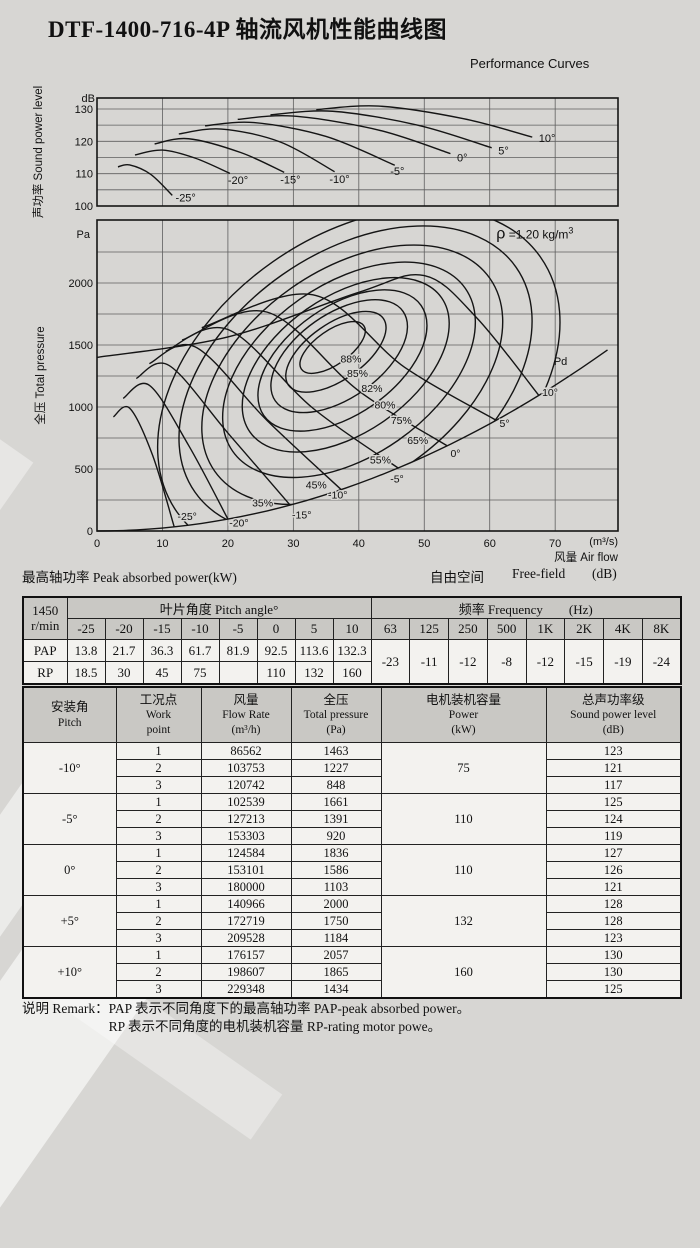 This screenshot has width=700, height=1248. Describe the element at coordinates (336, 870) in the screenshot. I see `total-pressure: 1586` at that location.